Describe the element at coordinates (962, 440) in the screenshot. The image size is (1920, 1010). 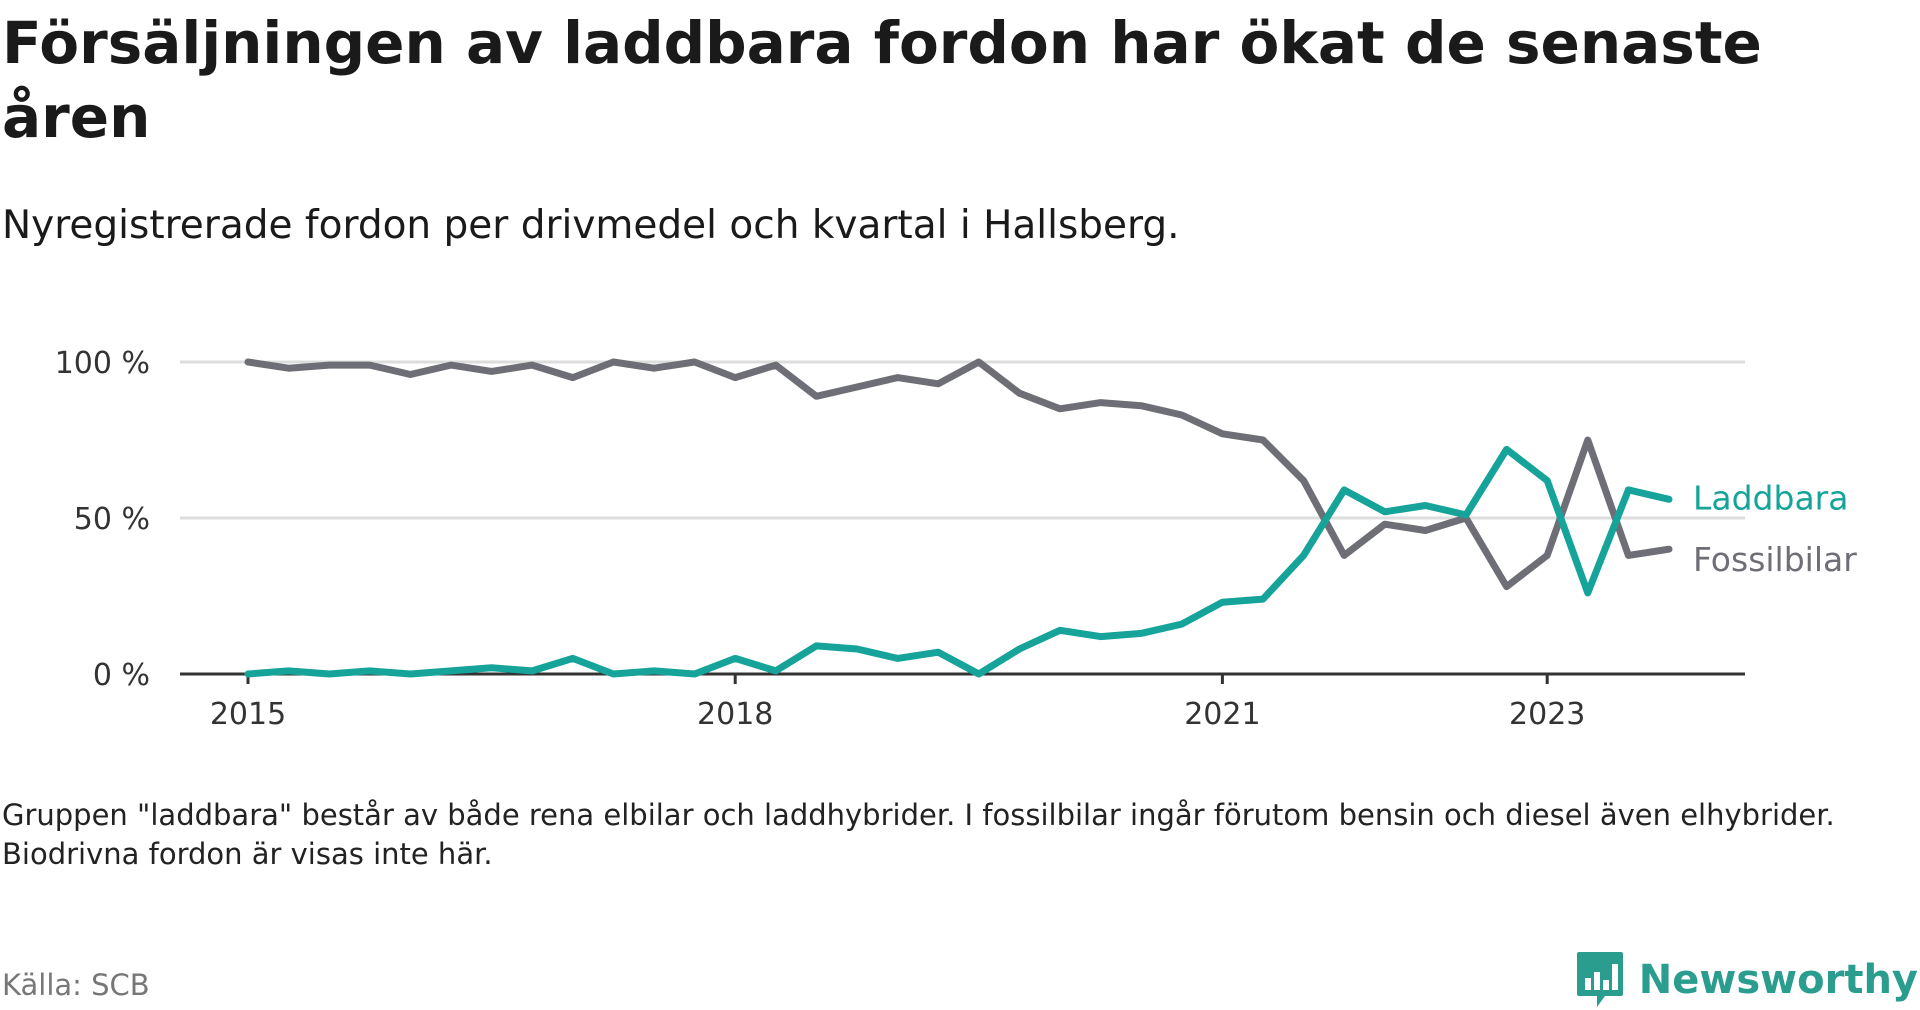
I see `gridlines` at that location.